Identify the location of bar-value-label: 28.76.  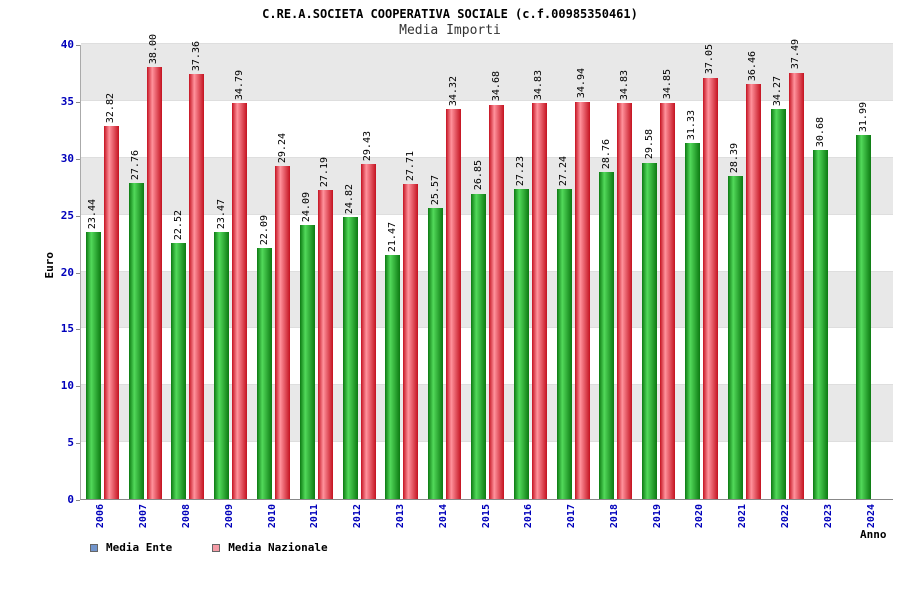
(606, 153).